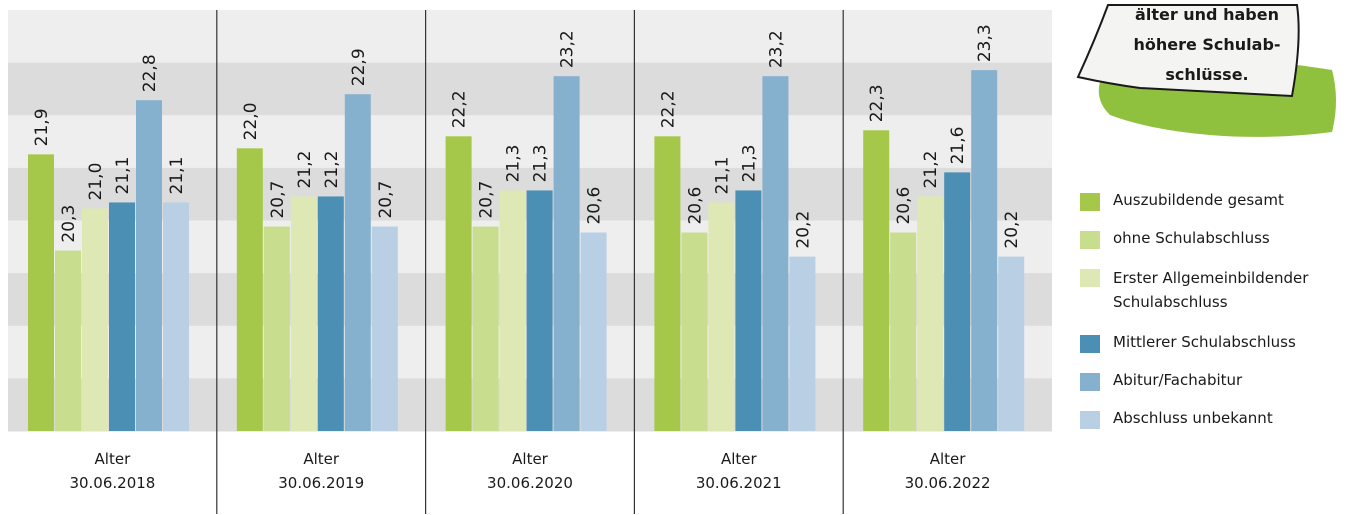 The height and width of the screenshot is (515, 1349). What do you see at coordinates (985, 43) in the screenshot?
I see `value-label: 23,3` at bounding box center [985, 43].